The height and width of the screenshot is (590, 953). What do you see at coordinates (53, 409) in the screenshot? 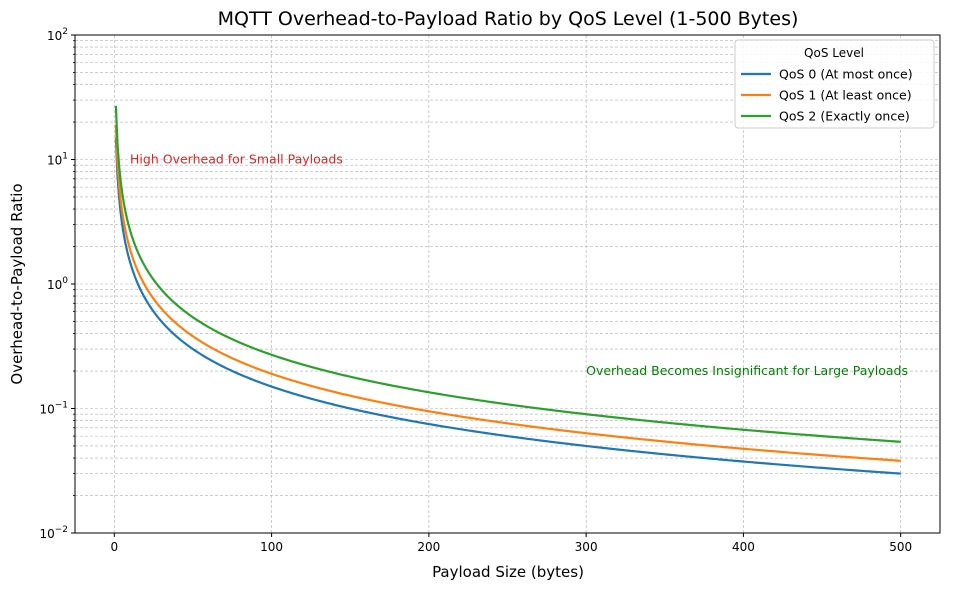
I see `y-tick-label: 10⁻¹` at bounding box center [53, 409].